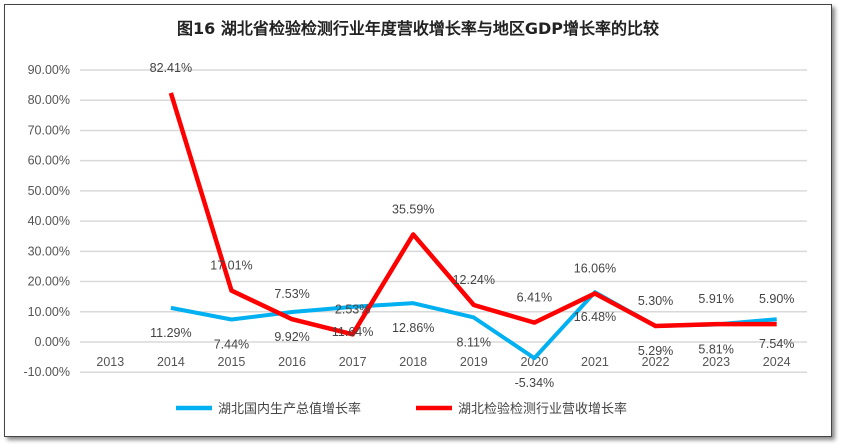  Describe the element at coordinates (655, 301) in the screenshot. I see `data-label: 5.30%` at that location.